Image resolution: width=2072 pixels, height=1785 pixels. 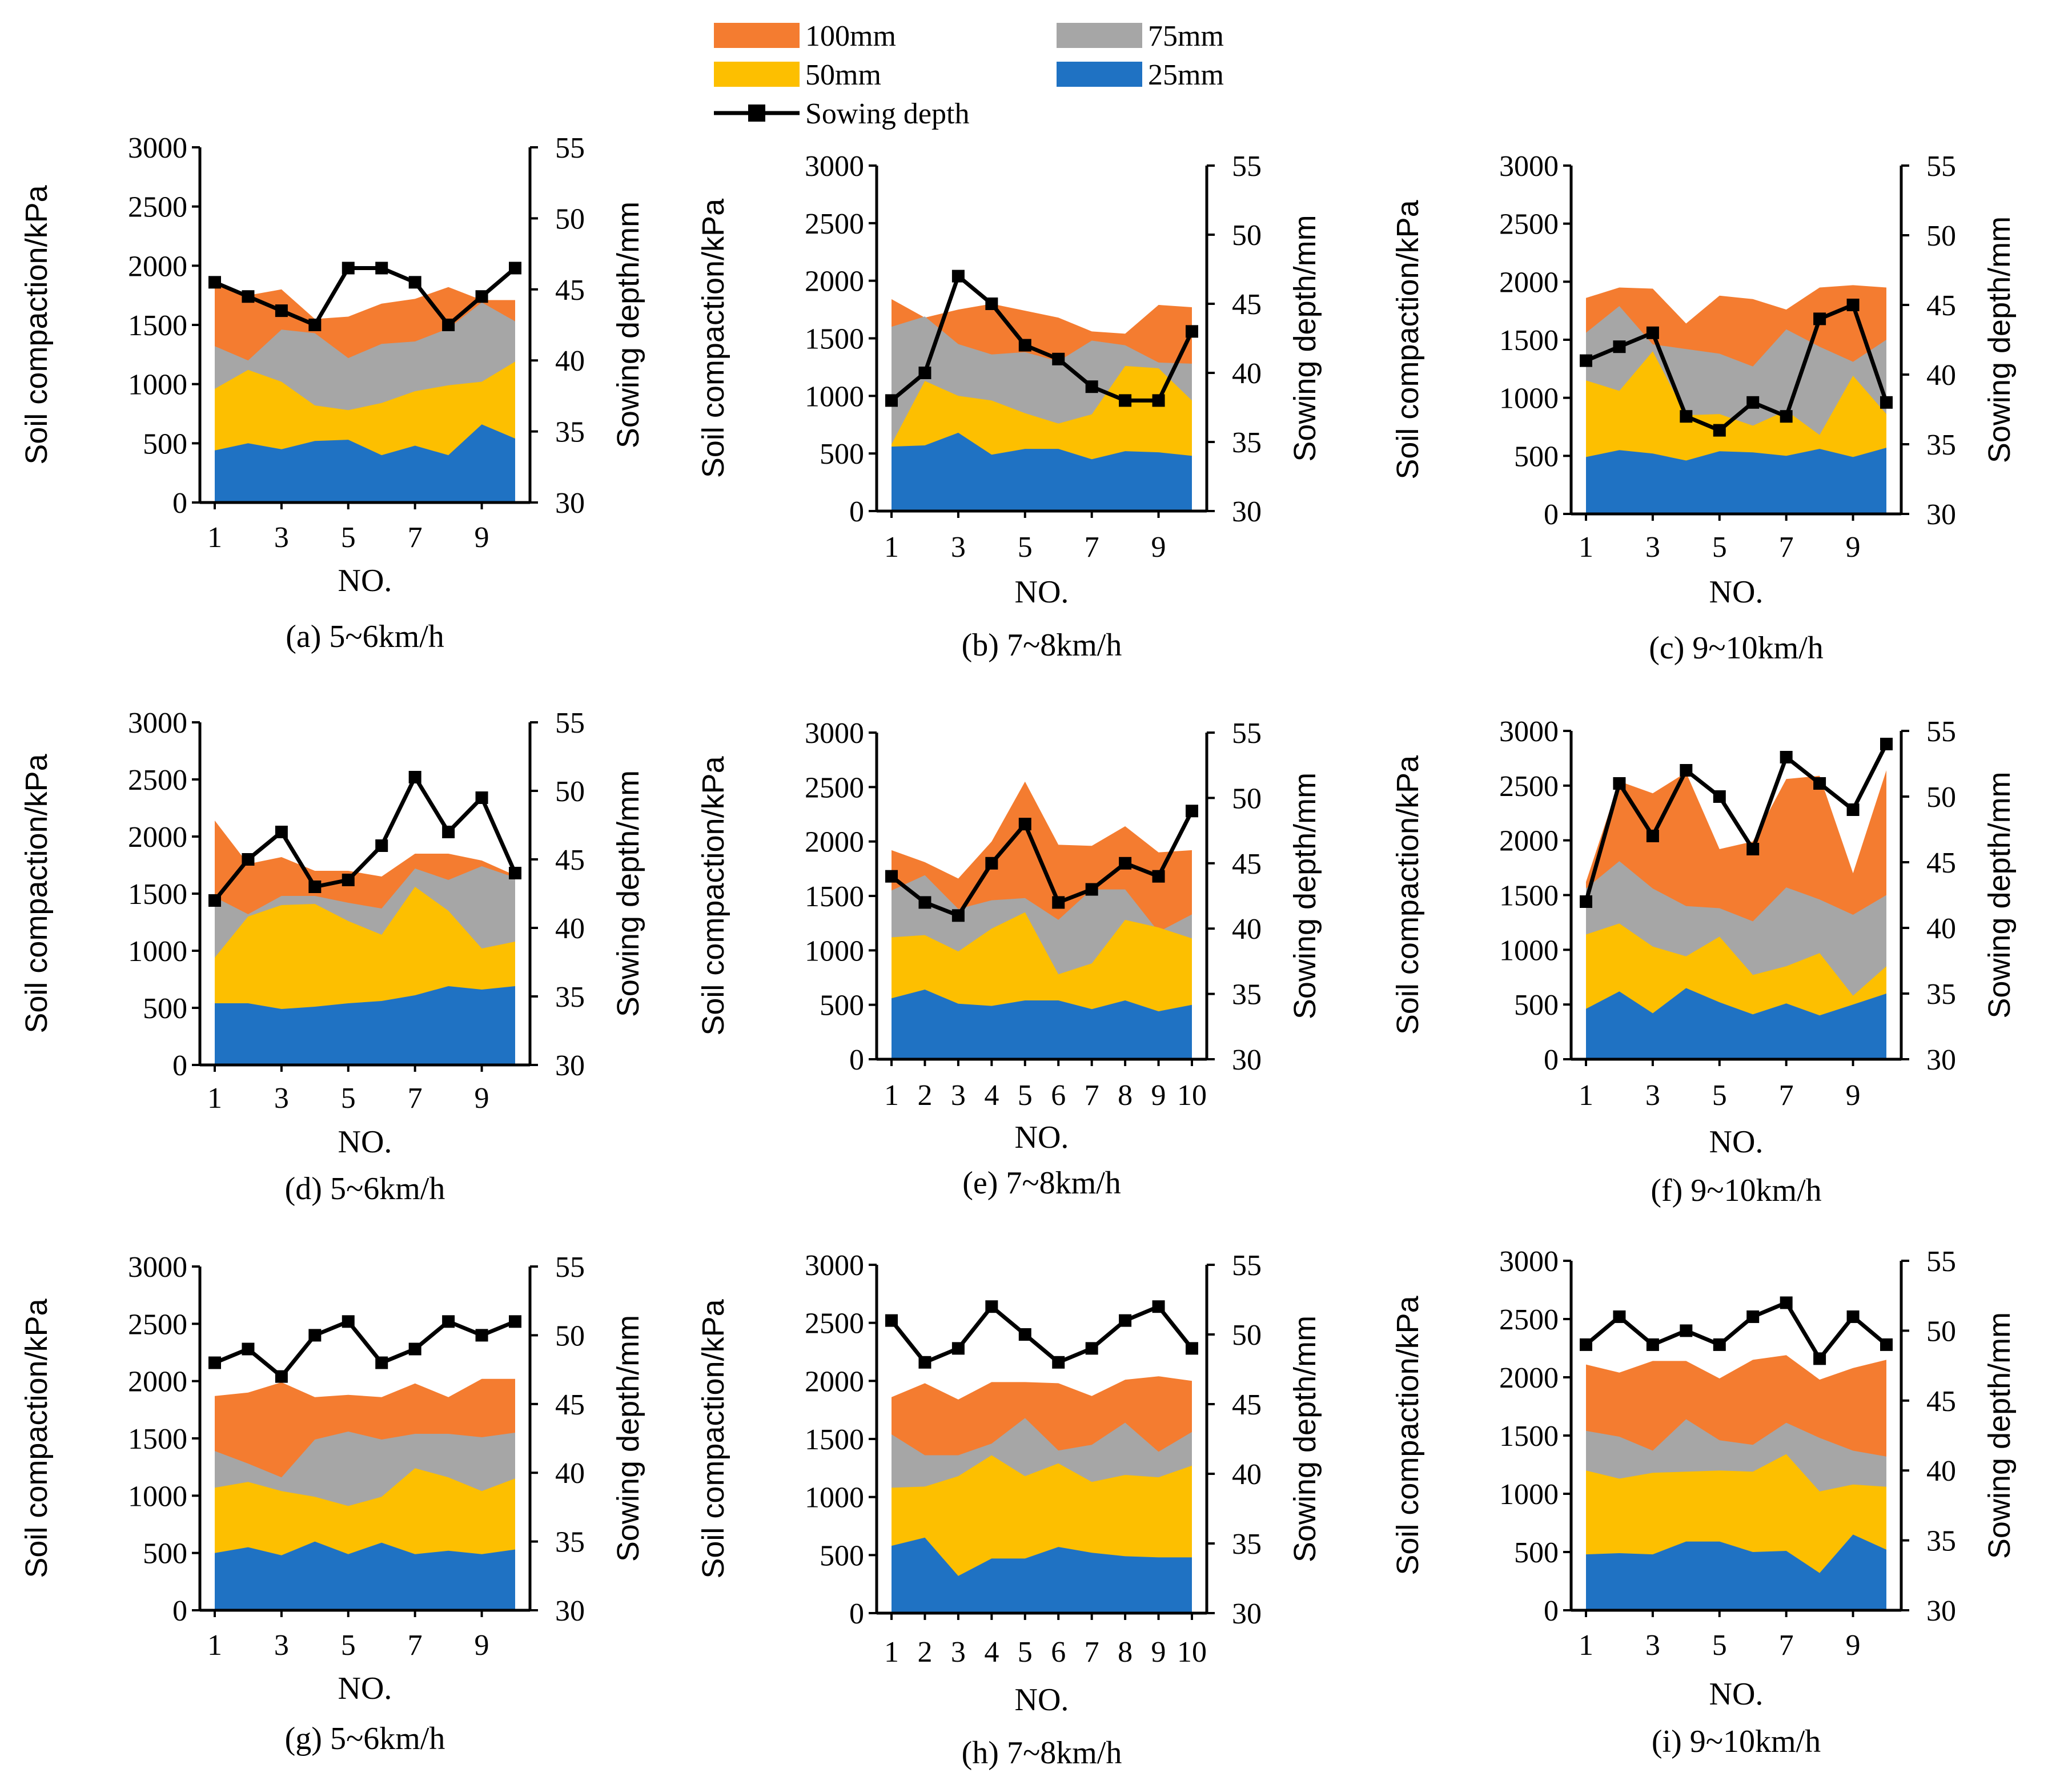 What do you see at coordinates (365, 636) in the screenshot?
I see `panel-caption: (a) 5~6km/h` at bounding box center [365, 636].